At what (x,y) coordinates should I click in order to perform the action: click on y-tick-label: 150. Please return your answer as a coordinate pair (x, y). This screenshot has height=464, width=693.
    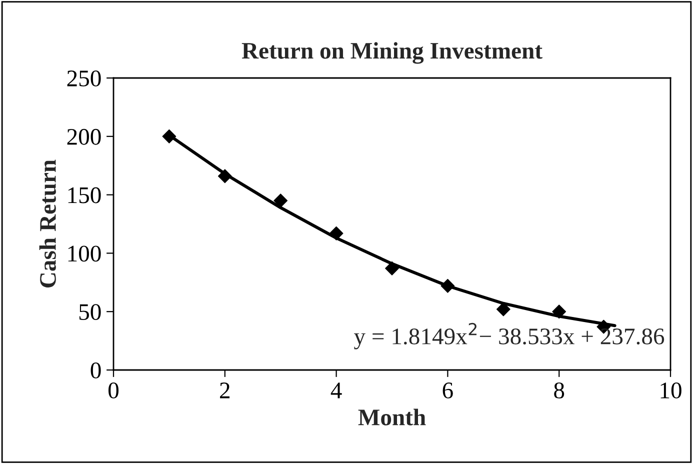
    Looking at the image, I should click on (84, 195).